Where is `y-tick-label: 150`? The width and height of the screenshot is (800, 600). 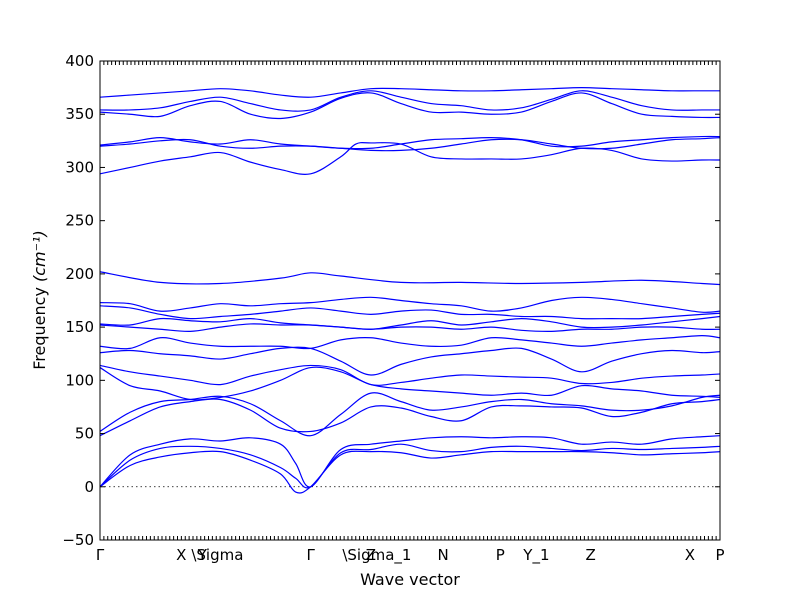 y-tick-label: 150 is located at coordinates (79, 327).